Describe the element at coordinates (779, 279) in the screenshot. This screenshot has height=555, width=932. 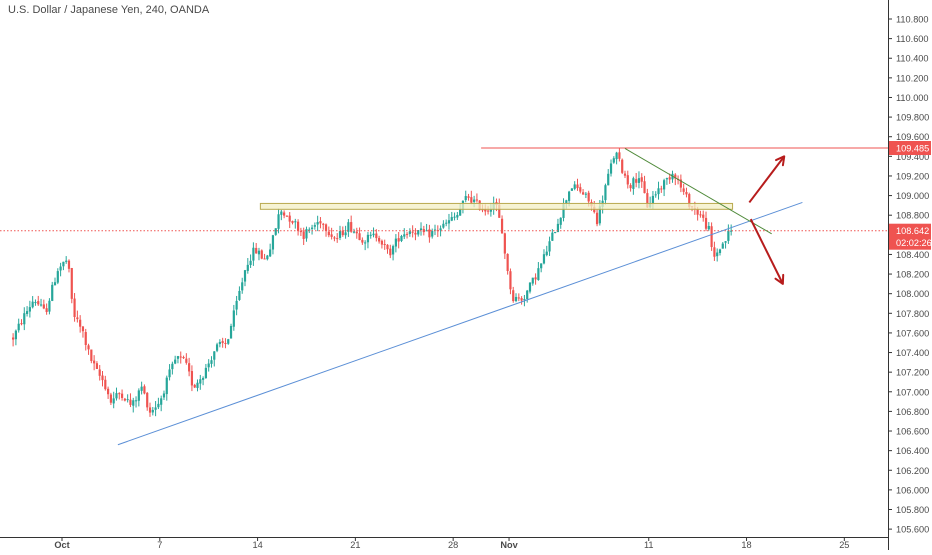
I see `trend-down-arrow-head` at that location.